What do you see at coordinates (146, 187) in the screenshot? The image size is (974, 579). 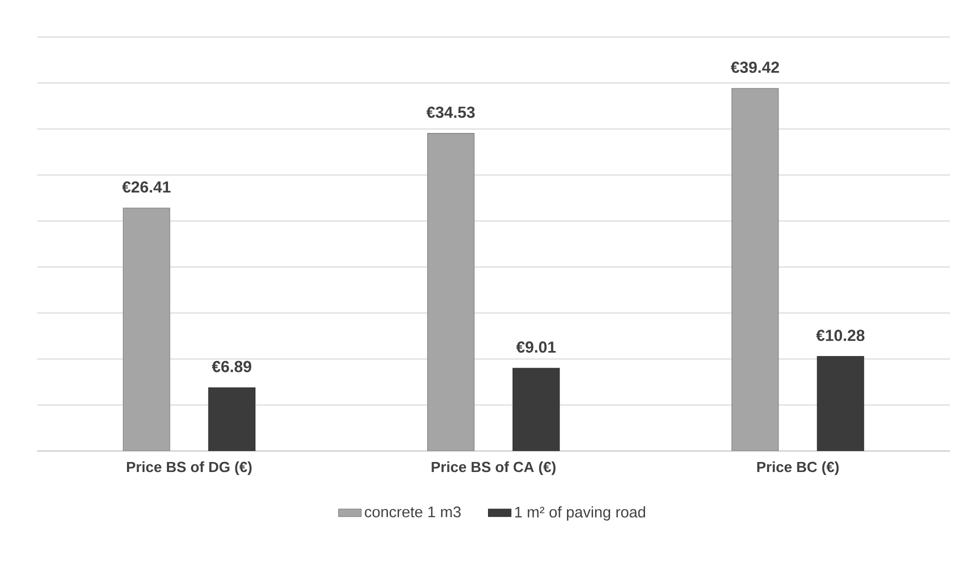 I see `data-label: €26.41` at bounding box center [146, 187].